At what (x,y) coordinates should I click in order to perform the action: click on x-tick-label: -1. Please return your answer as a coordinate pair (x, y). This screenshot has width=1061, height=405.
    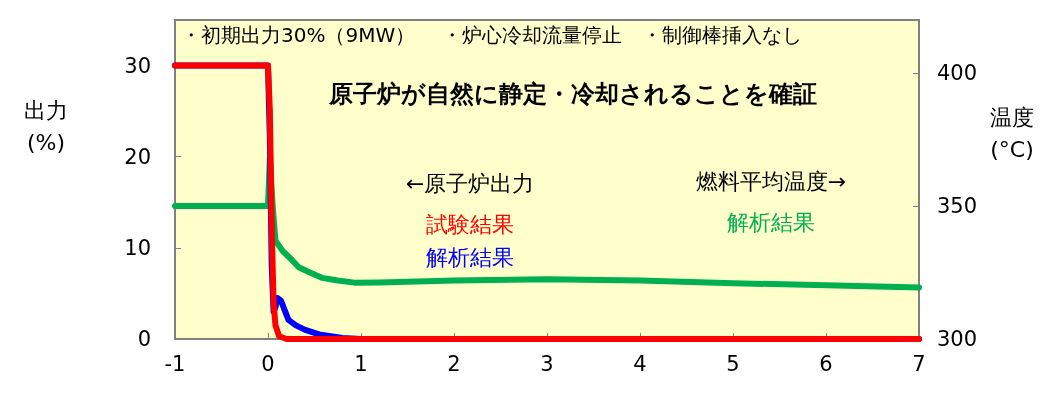
    Looking at the image, I should click on (175, 363).